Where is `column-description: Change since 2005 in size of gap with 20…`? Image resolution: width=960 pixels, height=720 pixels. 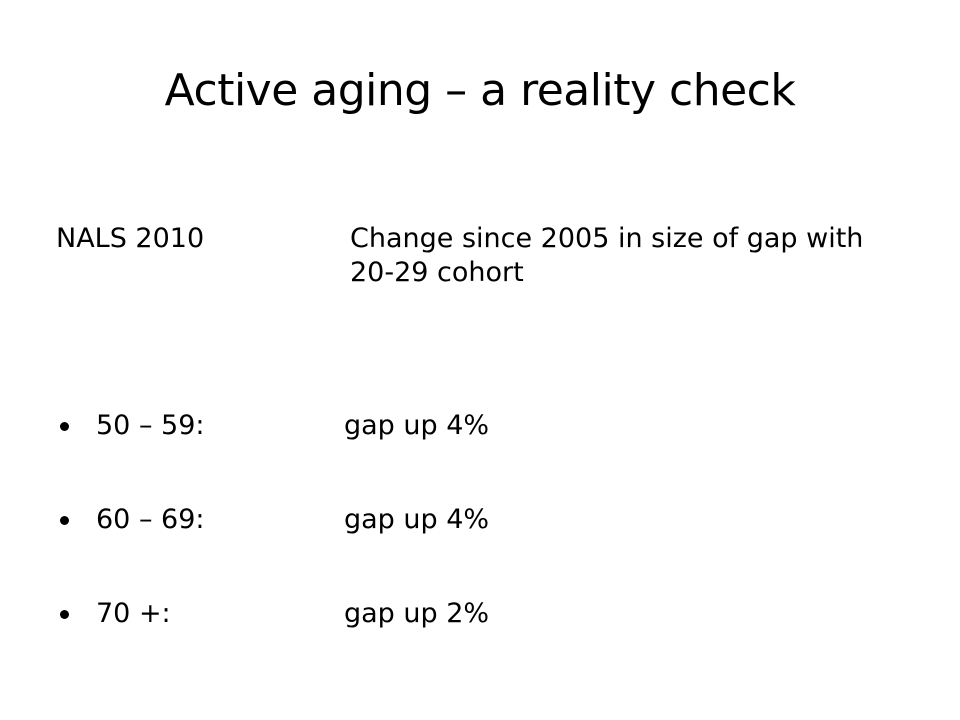 column-description: Change since 2005 in size of gap with 20… is located at coordinates (607, 255).